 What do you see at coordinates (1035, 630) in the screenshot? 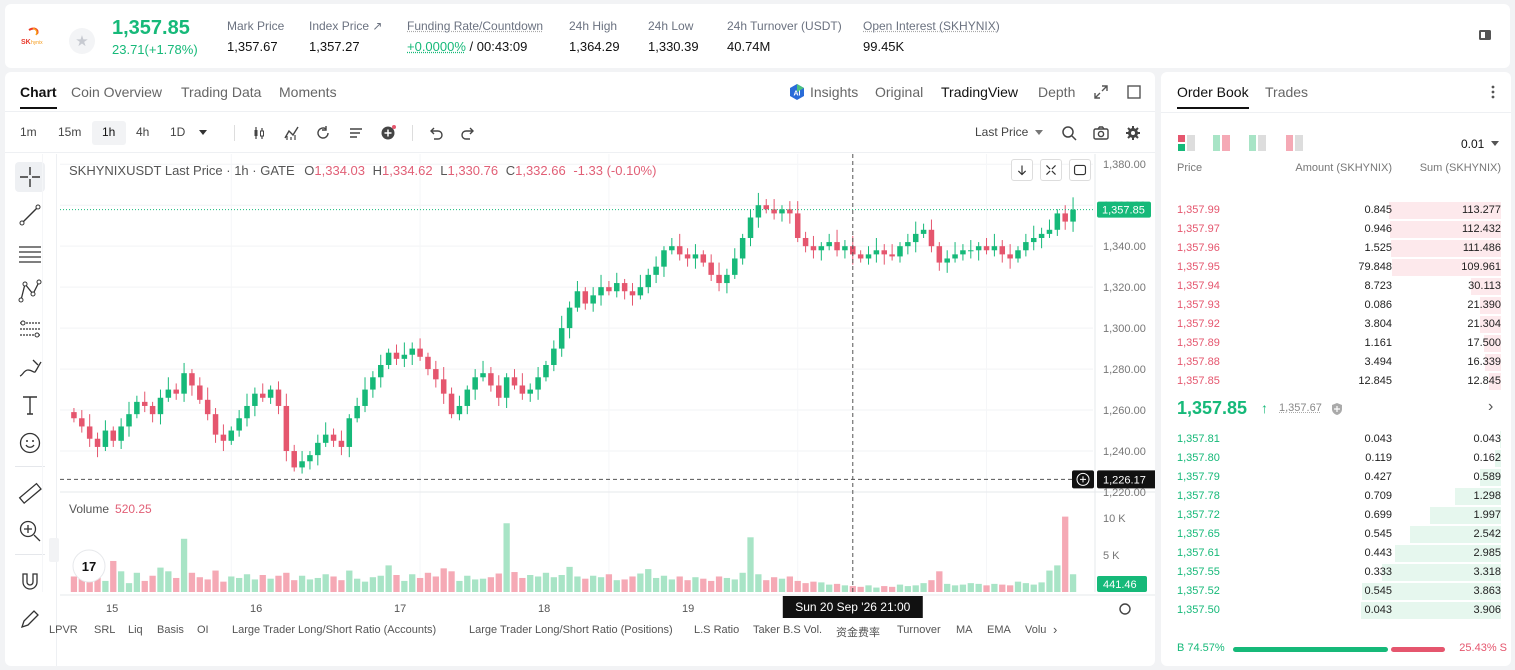
I see `indicator-volume: Volu` at bounding box center [1035, 630].